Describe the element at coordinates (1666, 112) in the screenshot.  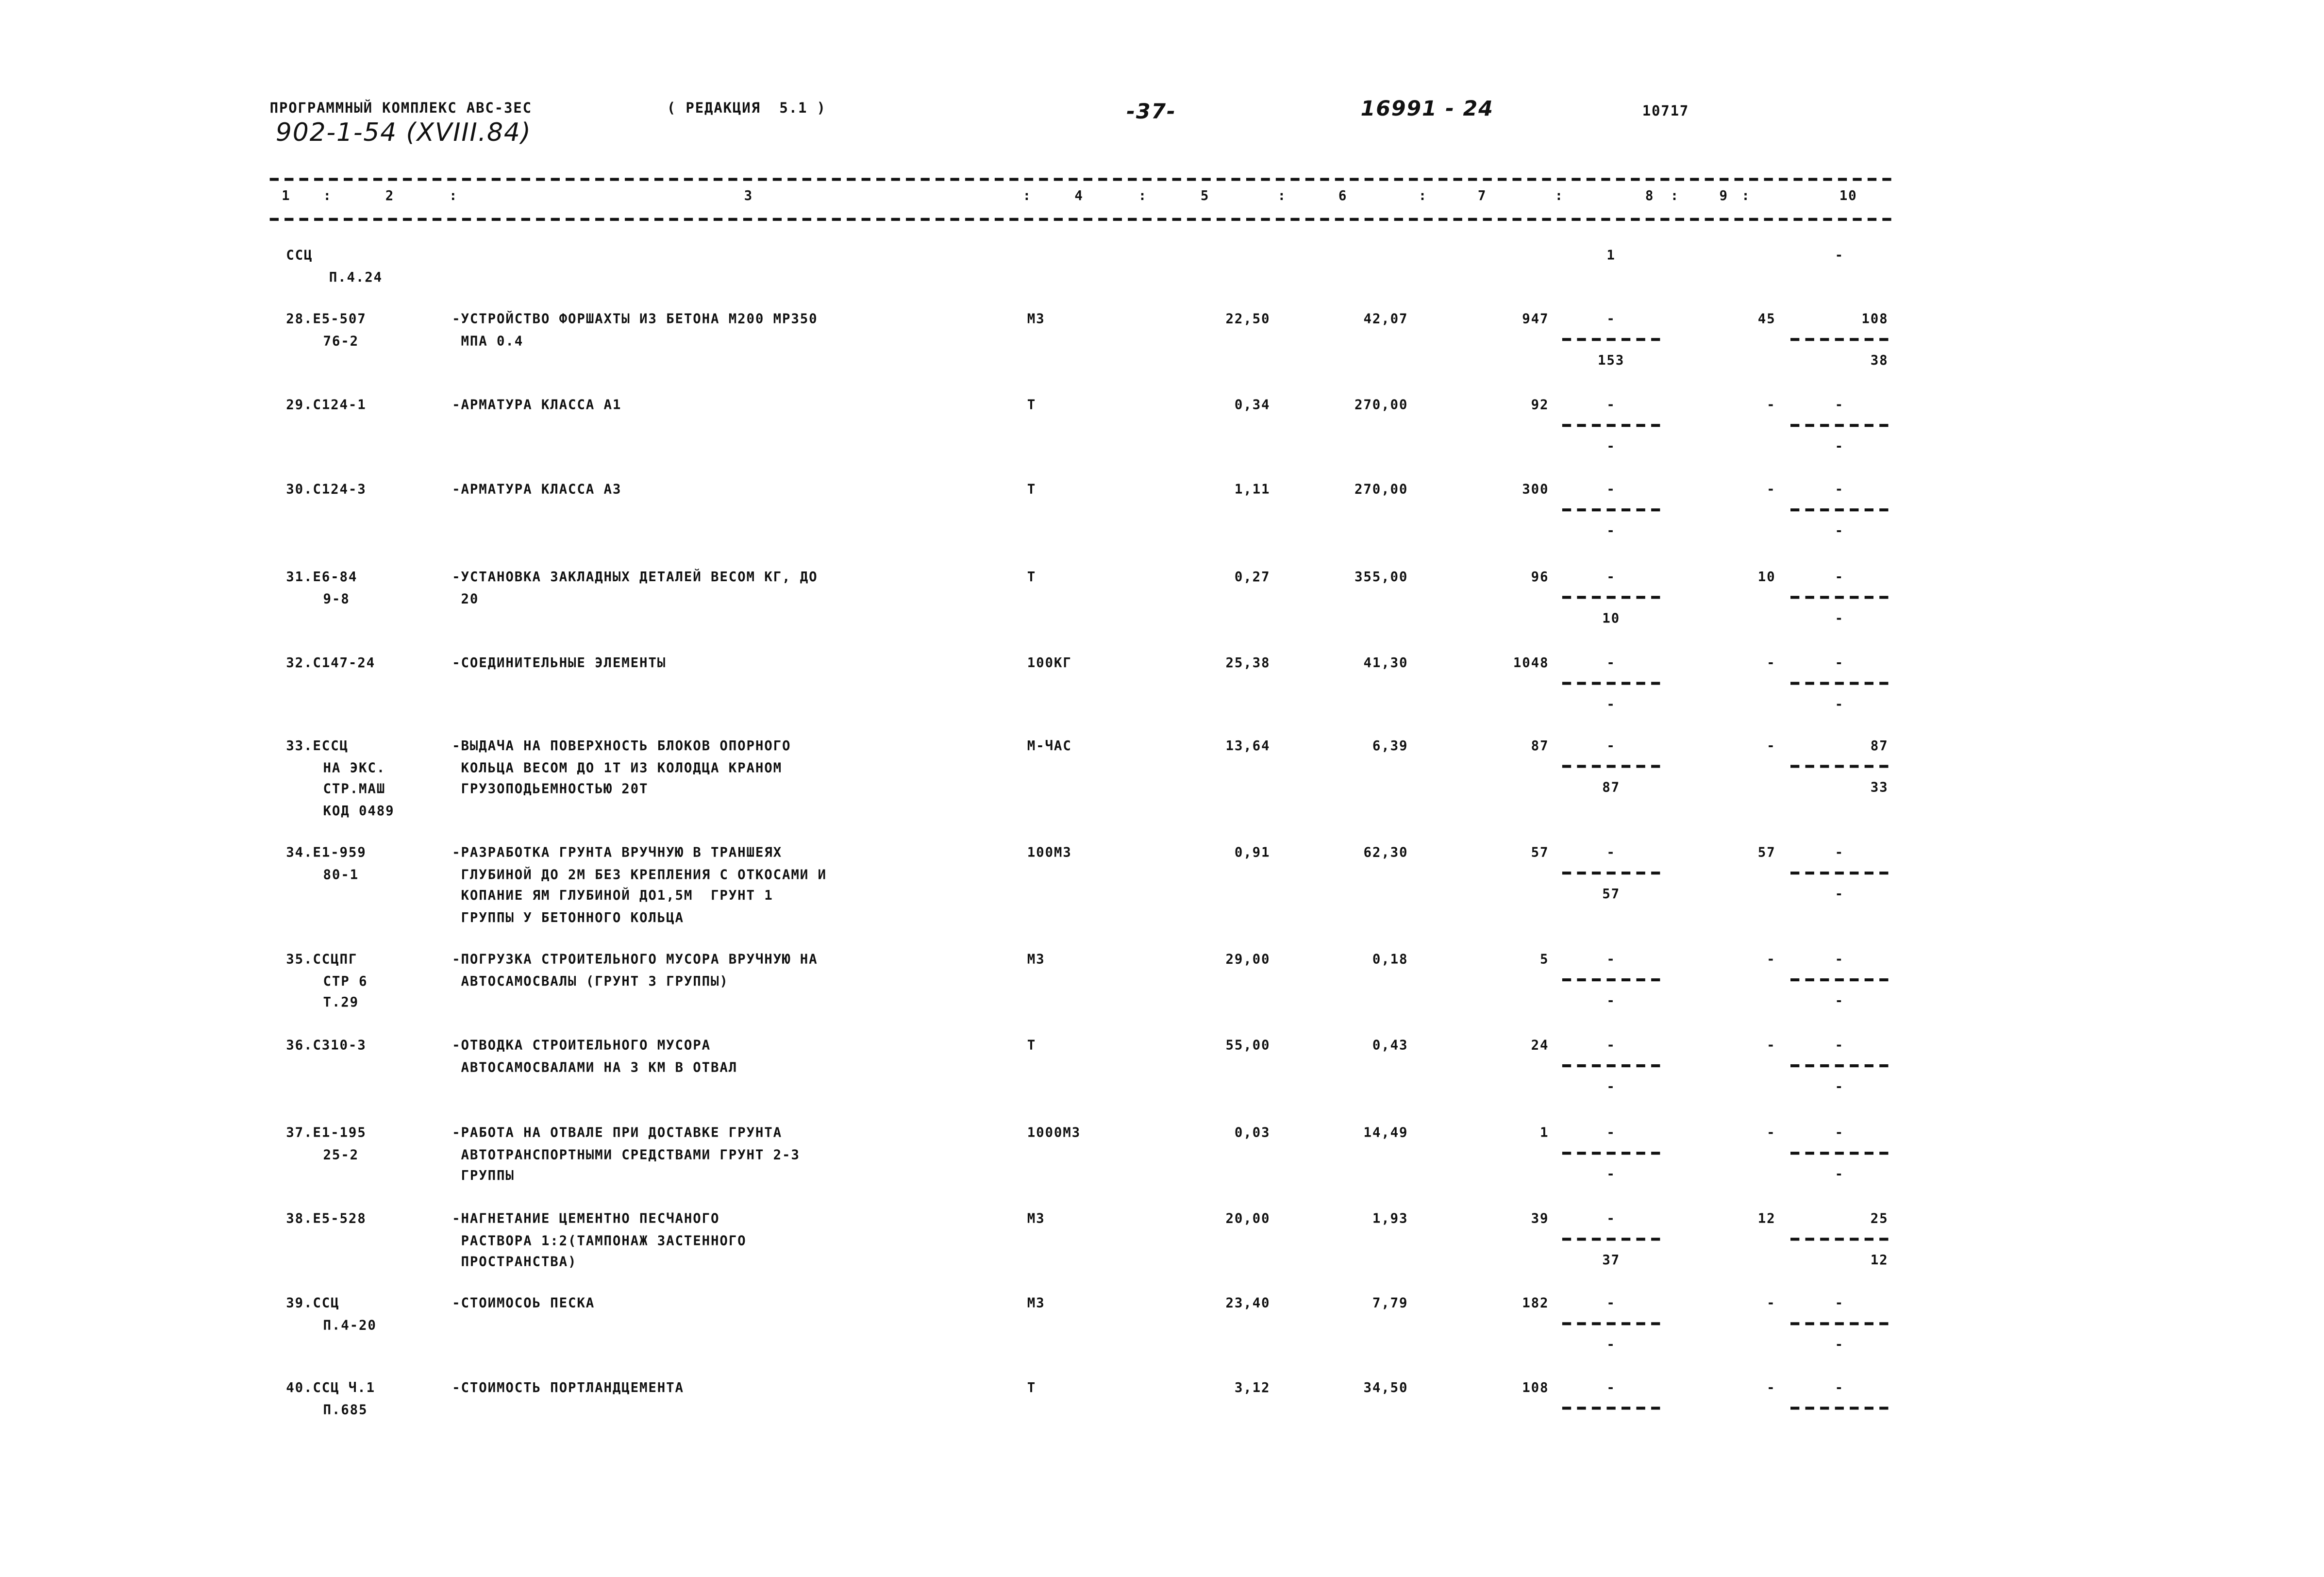
I see `doc-code: 10717` at that location.